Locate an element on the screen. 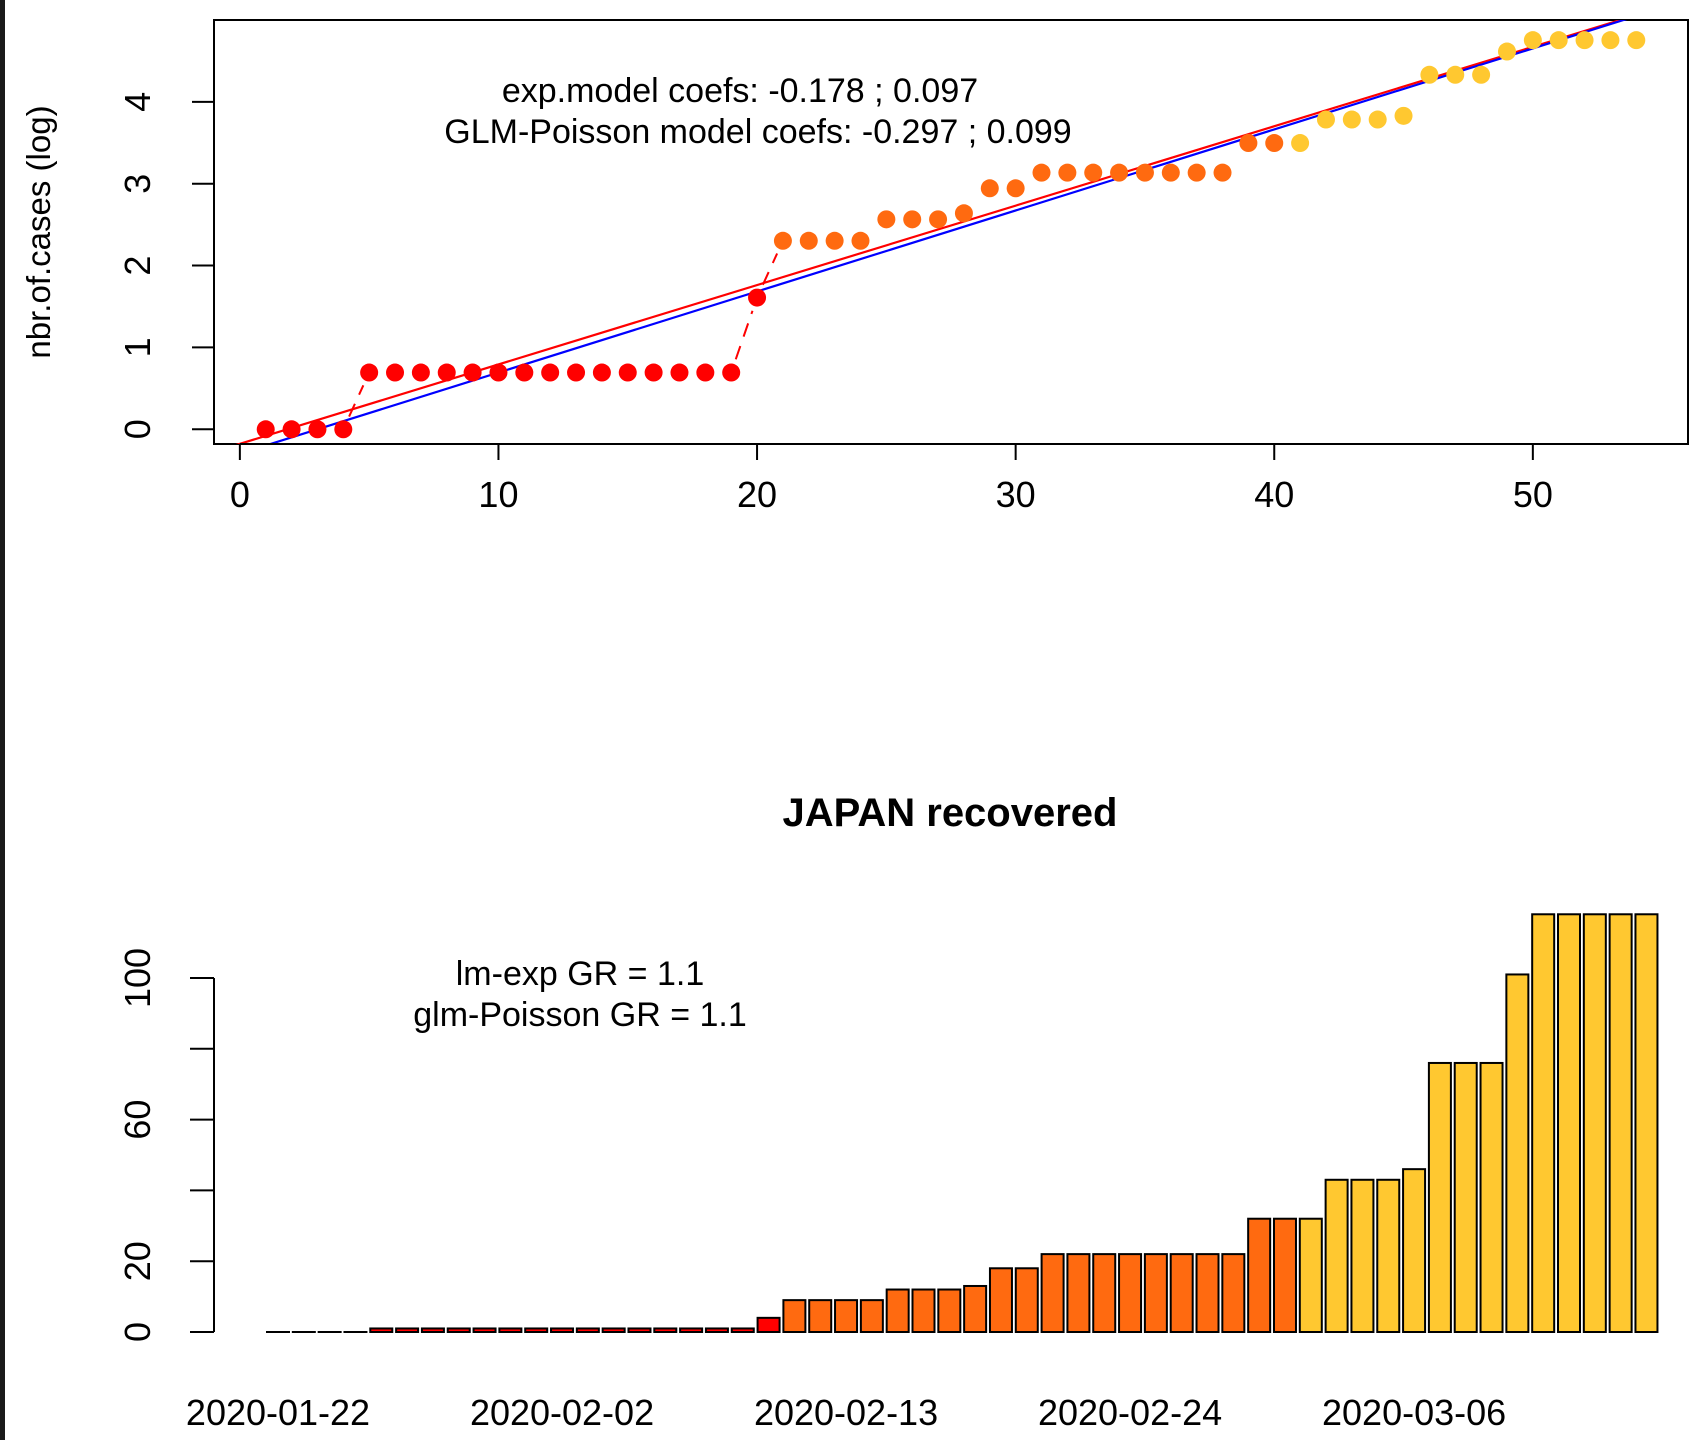 The width and height of the screenshot is (1708, 1440). annotation-glm-coefs: GLM-Poisson model coefs: -0.297 ; 0.099 is located at coordinates (757, 132).